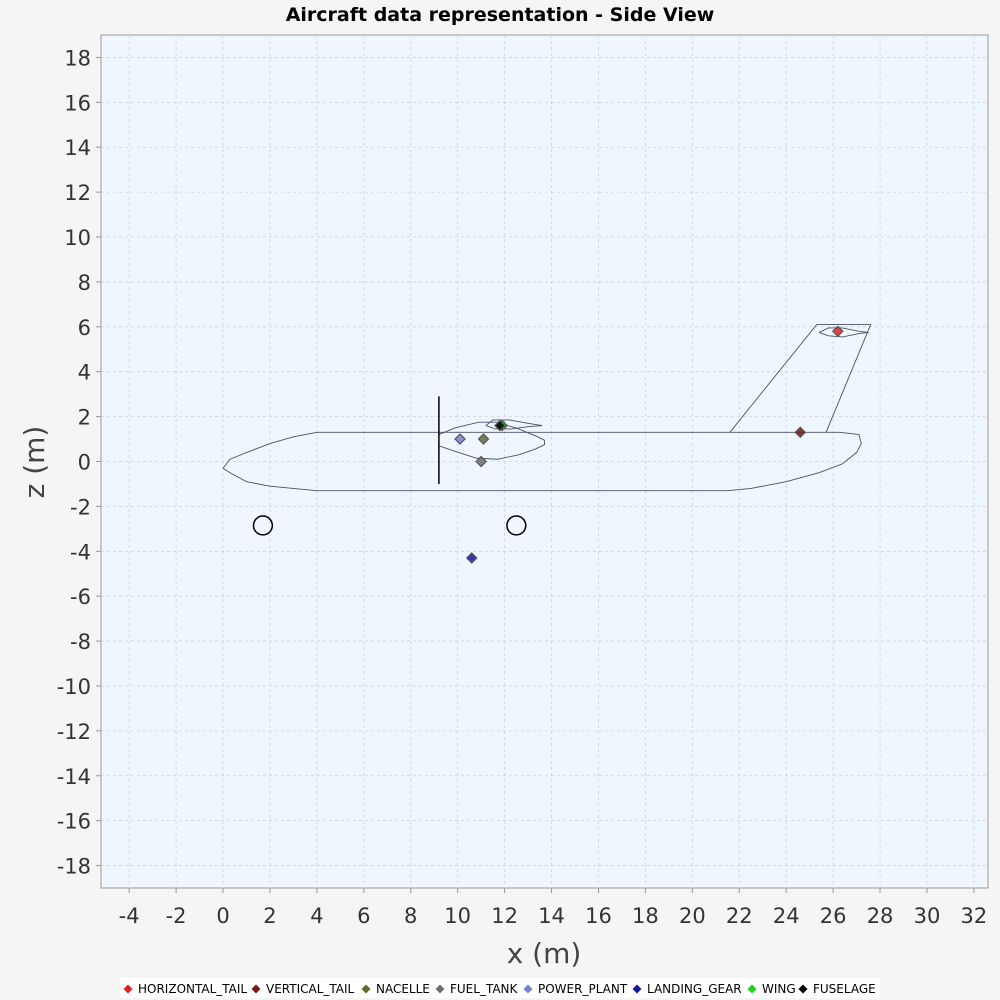 This screenshot has width=1000, height=1000. What do you see at coordinates (222, 916) in the screenshot?
I see `x-tick-label: 0` at bounding box center [222, 916].